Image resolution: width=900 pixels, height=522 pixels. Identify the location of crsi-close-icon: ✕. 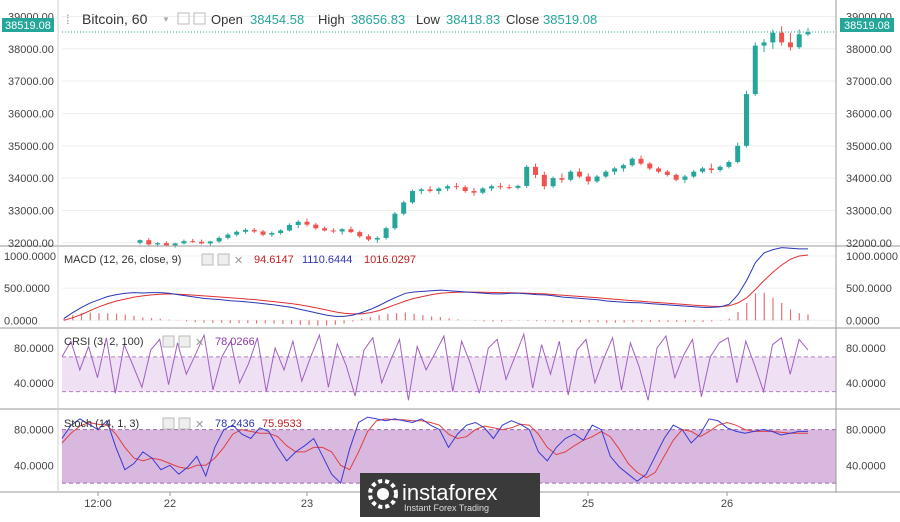
(199, 343).